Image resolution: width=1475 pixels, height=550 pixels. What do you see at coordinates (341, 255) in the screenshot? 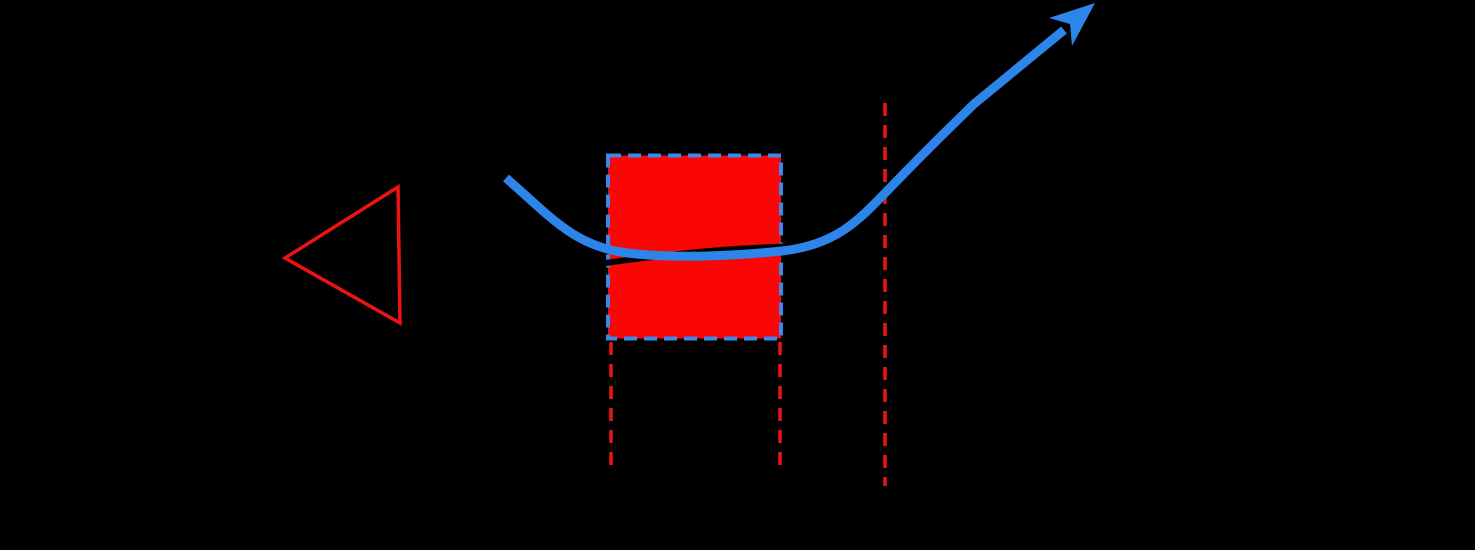
I see `triangle-outline` at bounding box center [341, 255].